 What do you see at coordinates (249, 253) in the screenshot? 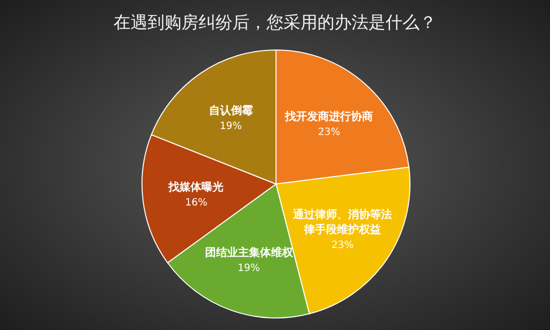
I see `slice-label: 团结业主集体维权` at bounding box center [249, 253].